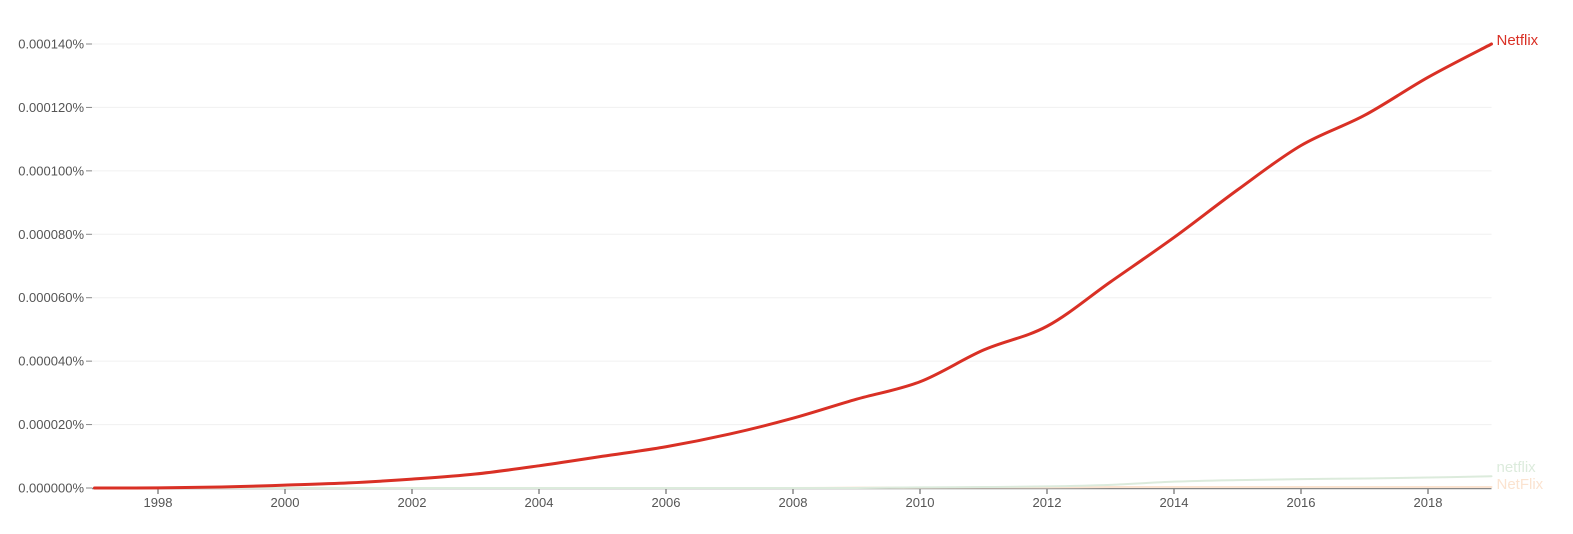  I want to click on y-tick-label: 0.000000%, so click(51, 488).